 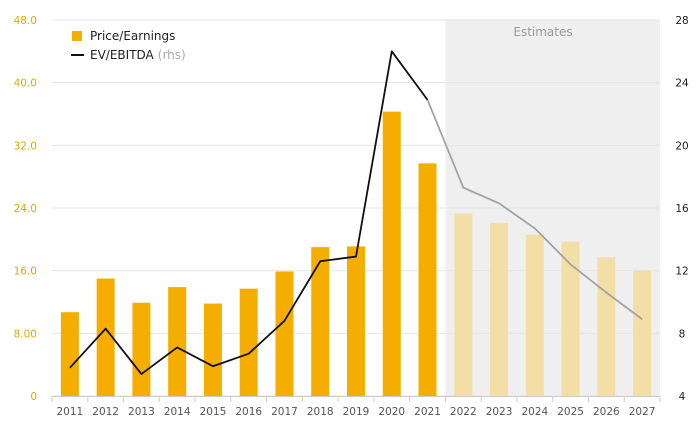 I want to click on x-tick-label: 2013, so click(x=141, y=412).